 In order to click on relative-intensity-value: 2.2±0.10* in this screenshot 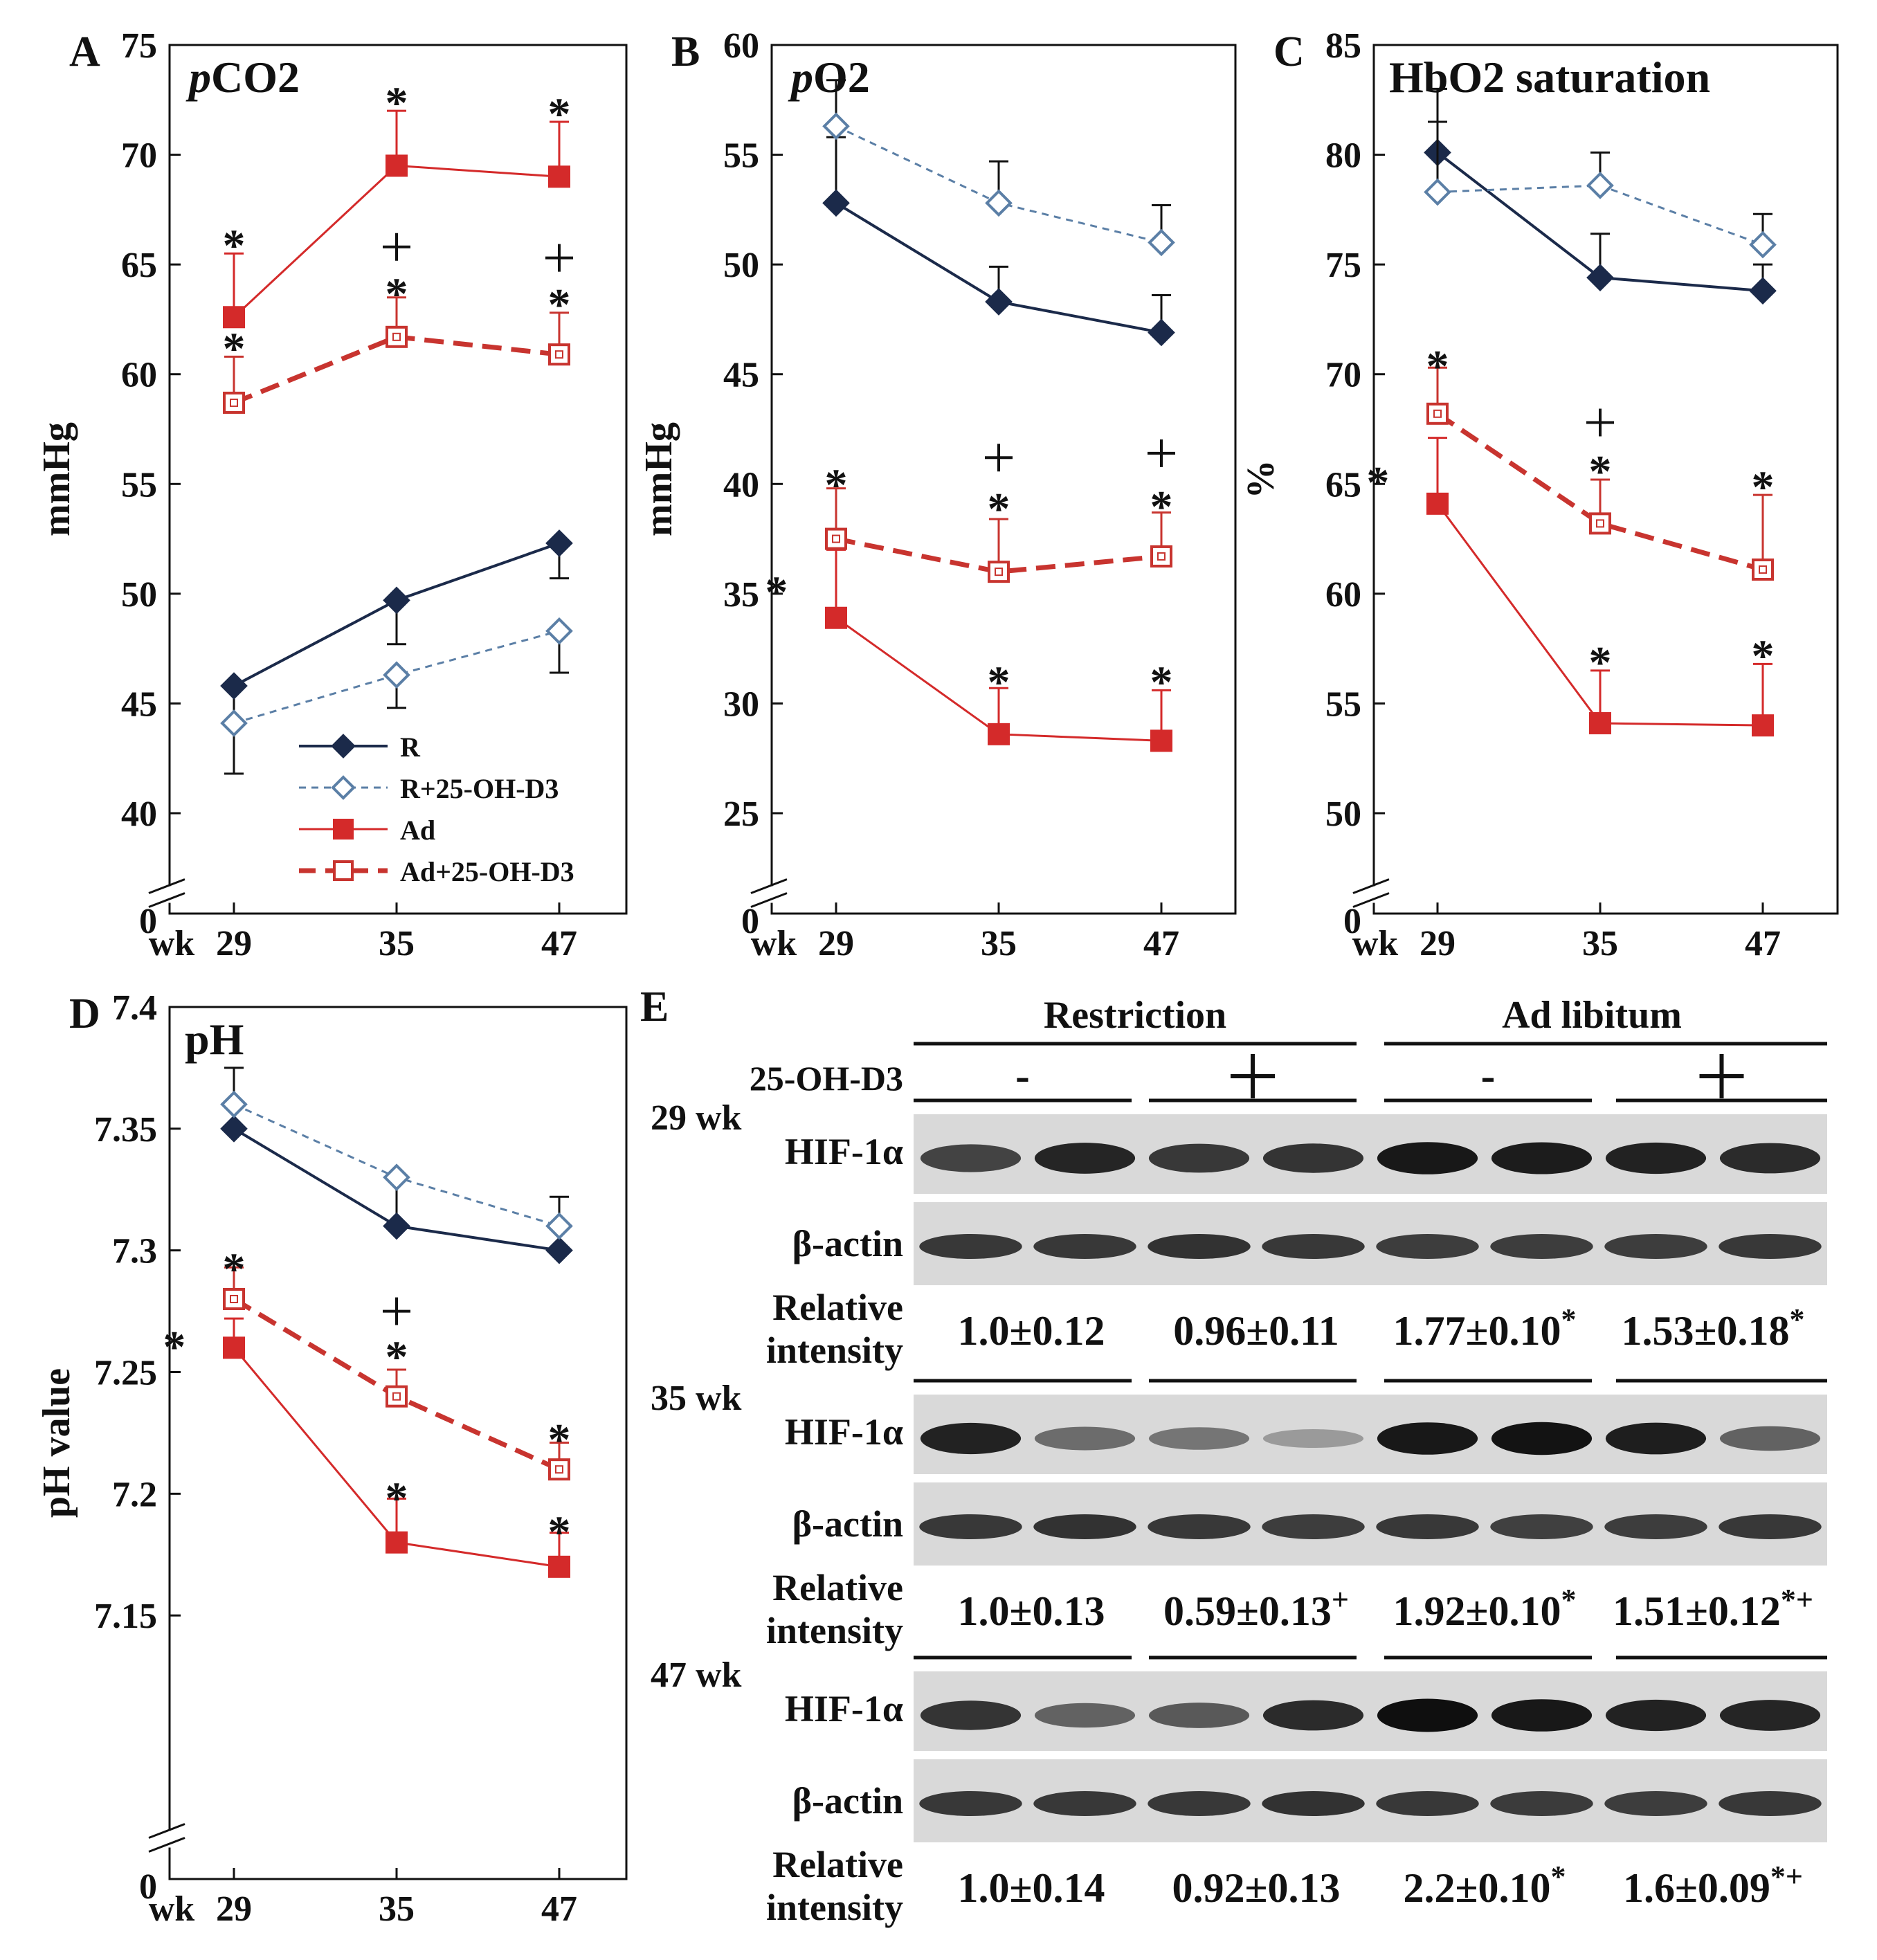, I will do `click(1485, 1885)`.